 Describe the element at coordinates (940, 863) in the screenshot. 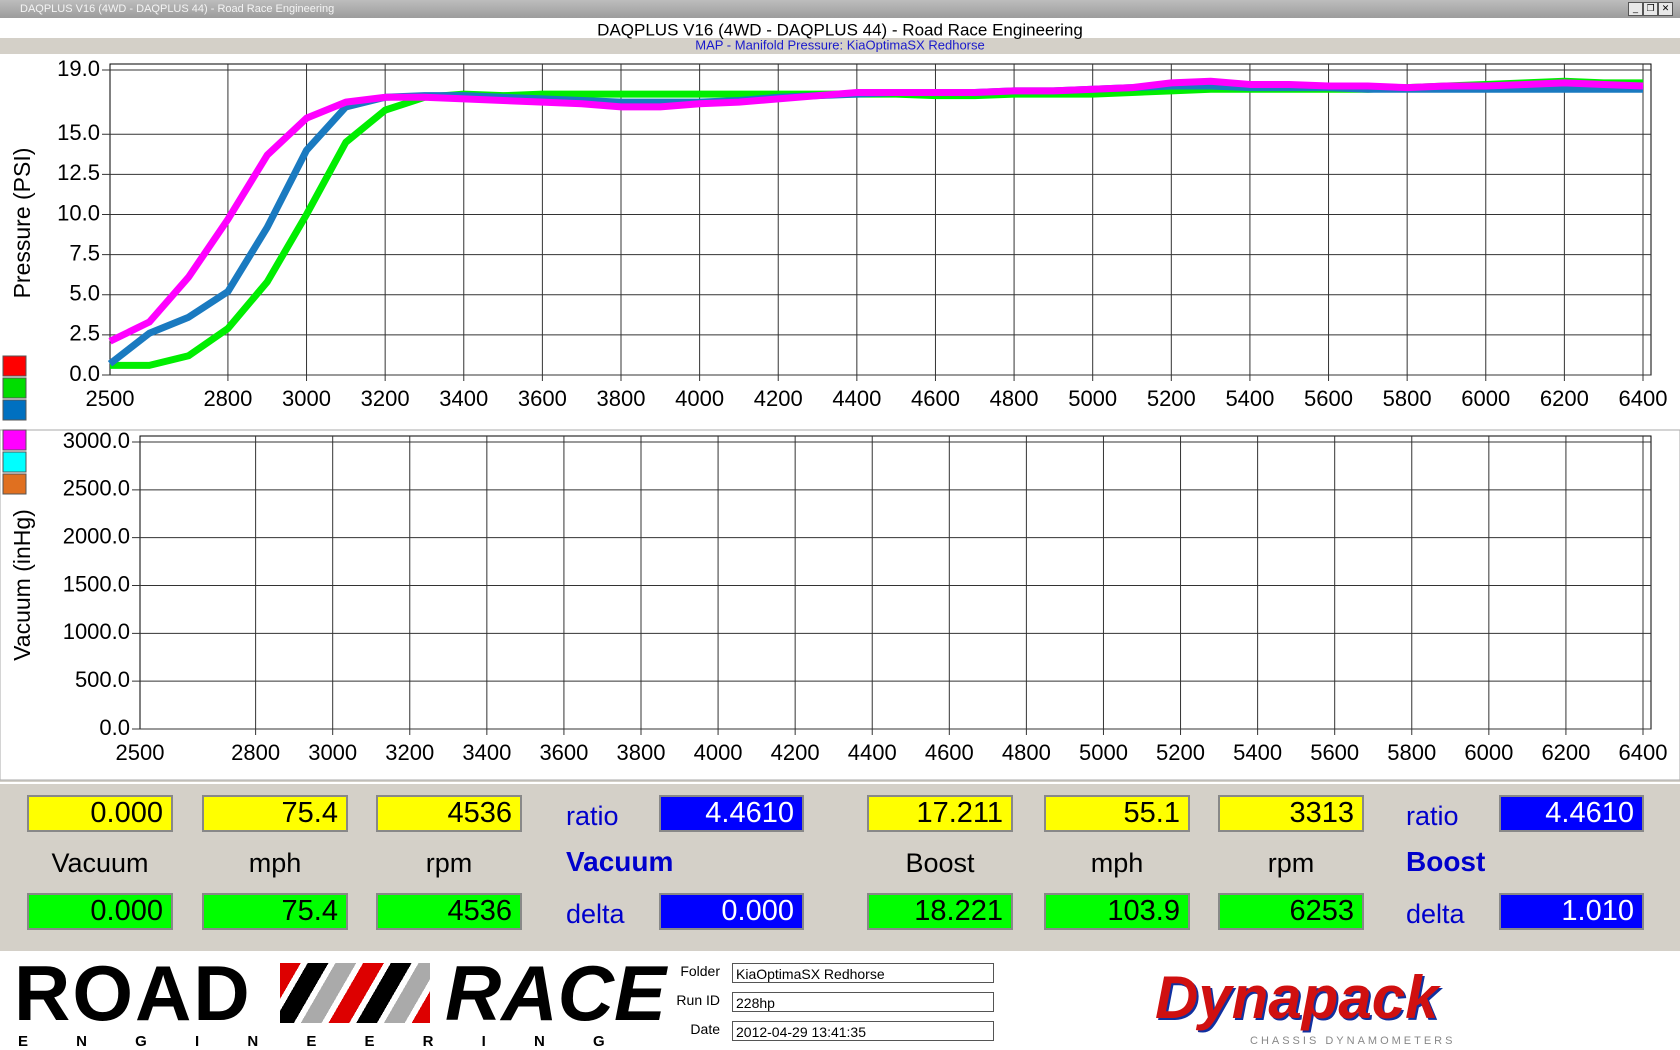

I see `field-label: Boost` at that location.